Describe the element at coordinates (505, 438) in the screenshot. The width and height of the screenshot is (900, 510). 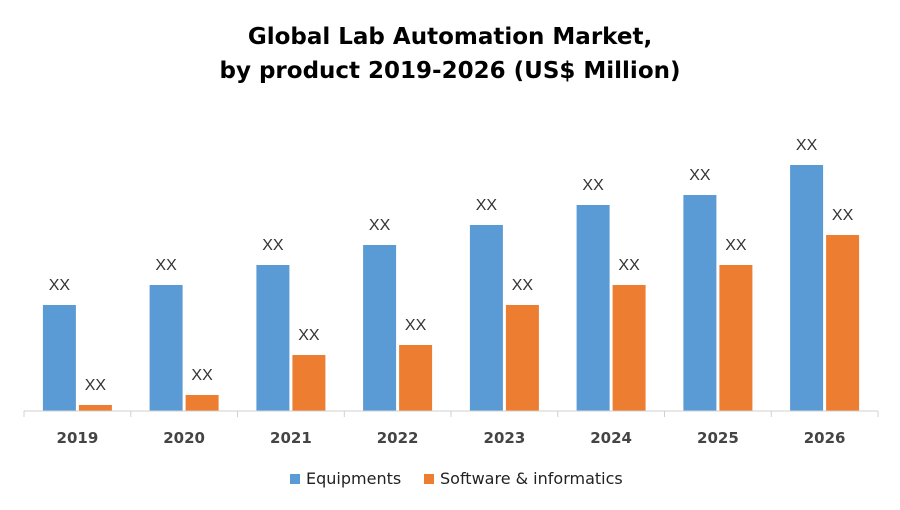
I see `x-tick-label-2023: 2023` at that location.